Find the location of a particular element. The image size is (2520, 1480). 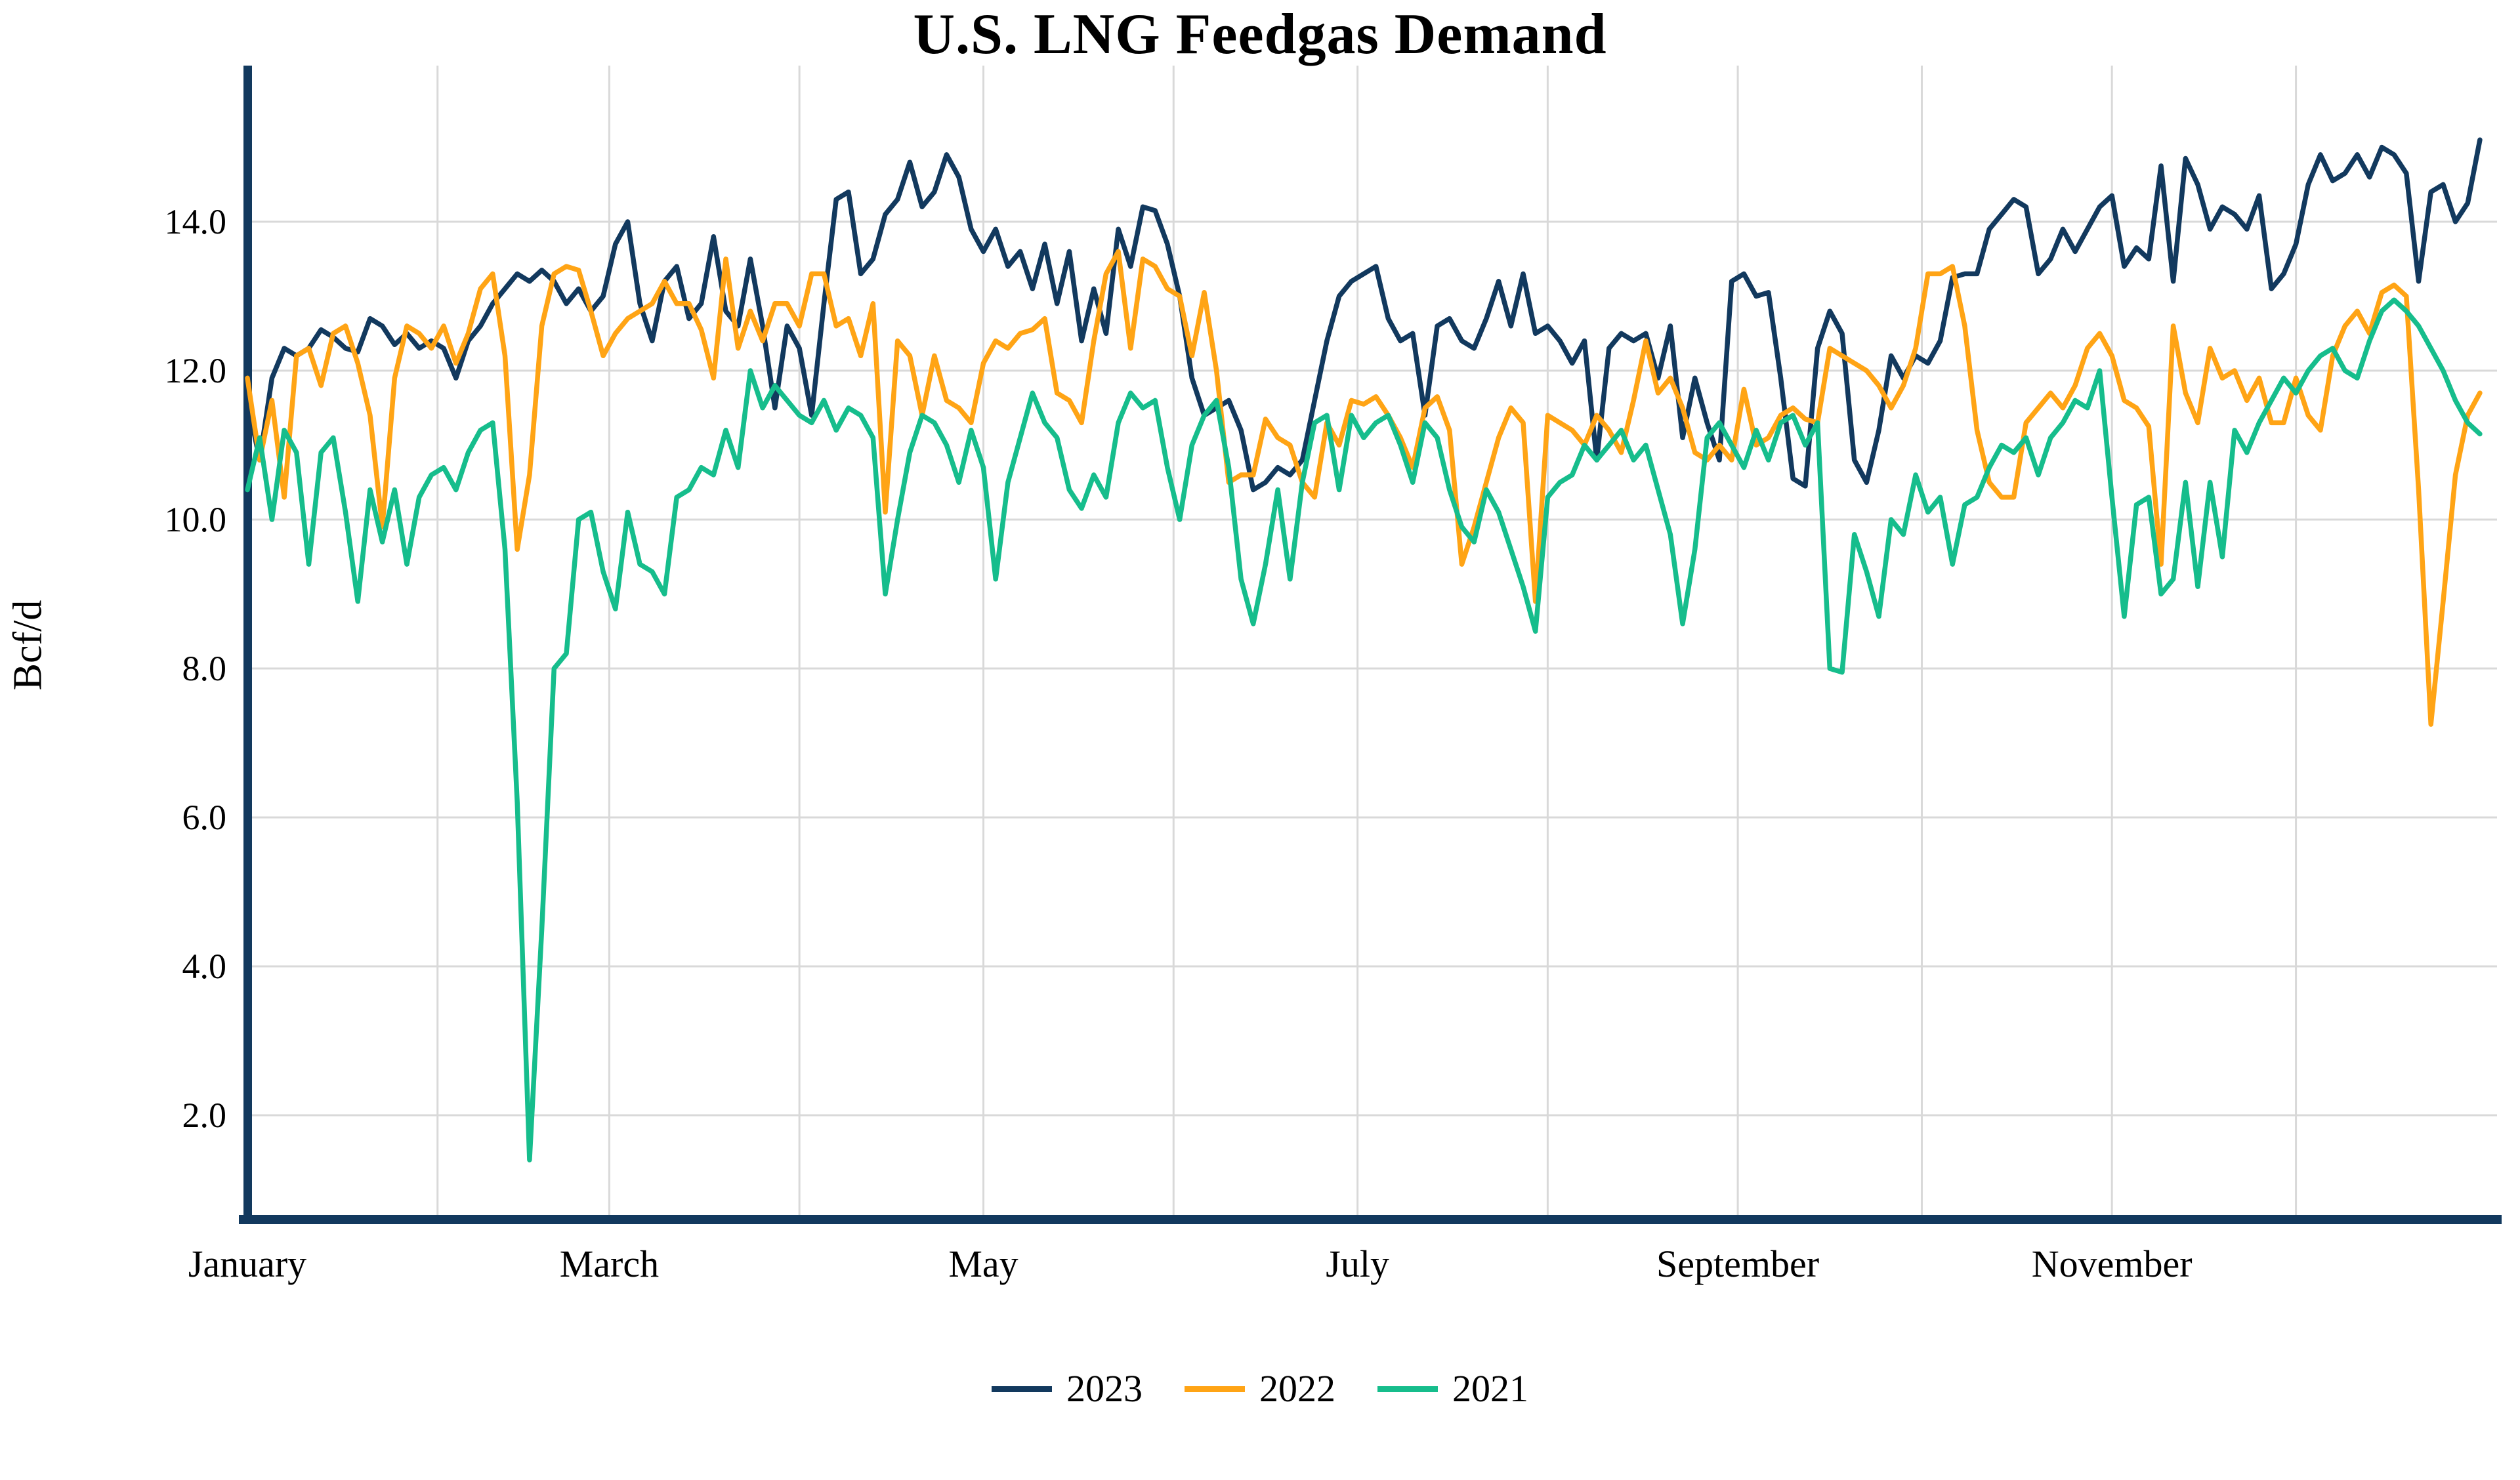

legend-label: 2023 is located at coordinates (1104, 1388).